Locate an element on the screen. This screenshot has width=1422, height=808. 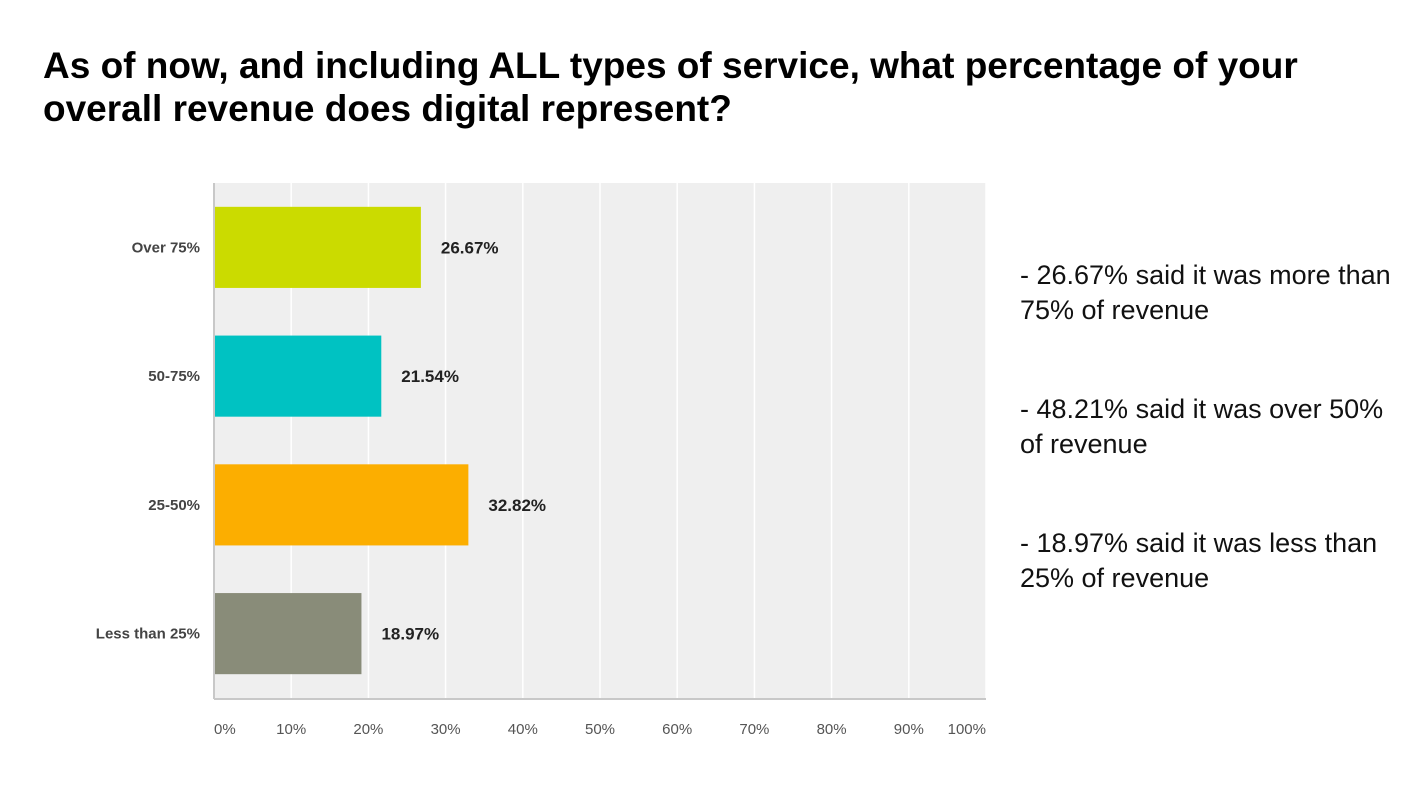
x-tick-label: 20% is located at coordinates (368, 729).